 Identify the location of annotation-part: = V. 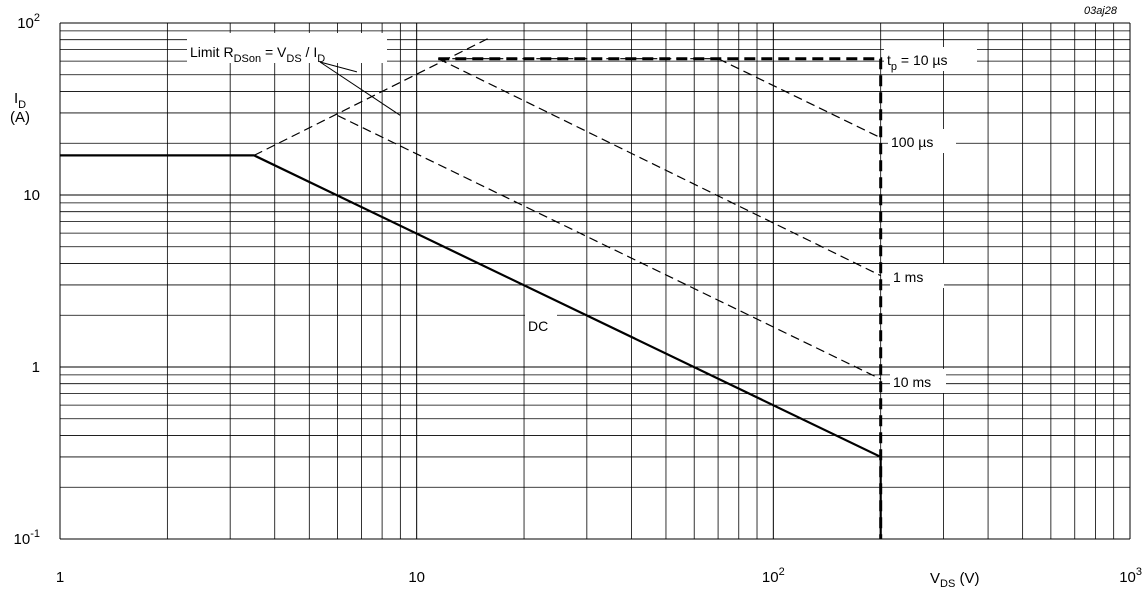
(274, 52).